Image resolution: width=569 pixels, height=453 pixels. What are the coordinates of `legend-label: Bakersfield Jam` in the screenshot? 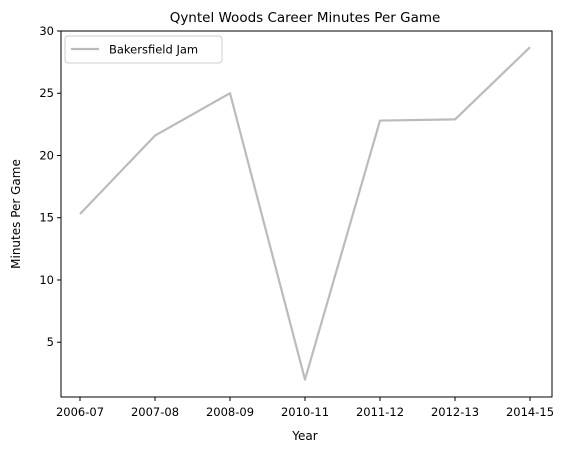 It's located at (153, 50).